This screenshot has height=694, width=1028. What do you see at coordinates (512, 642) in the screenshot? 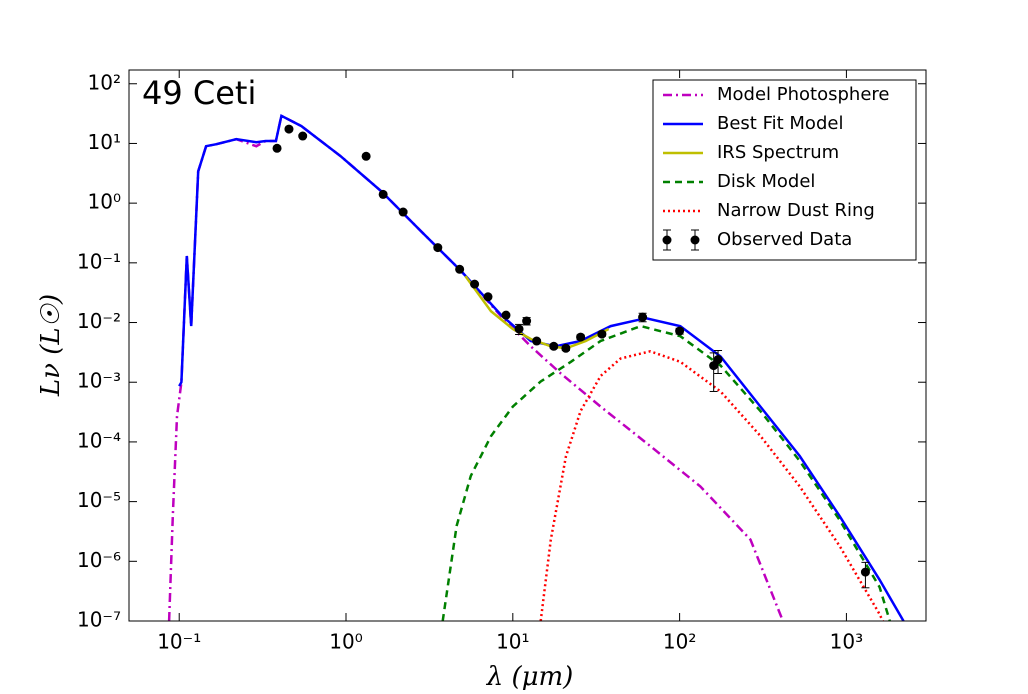
I see `x-tick-label: 10¹` at bounding box center [512, 642].